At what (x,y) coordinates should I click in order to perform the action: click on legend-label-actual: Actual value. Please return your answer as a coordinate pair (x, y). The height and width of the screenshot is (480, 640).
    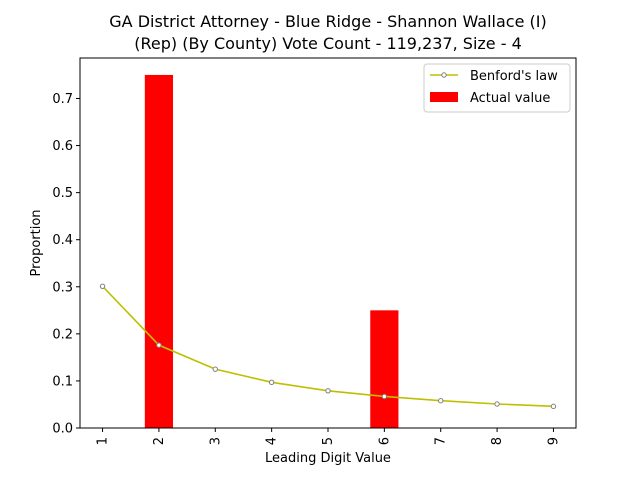
    Looking at the image, I should click on (510, 98).